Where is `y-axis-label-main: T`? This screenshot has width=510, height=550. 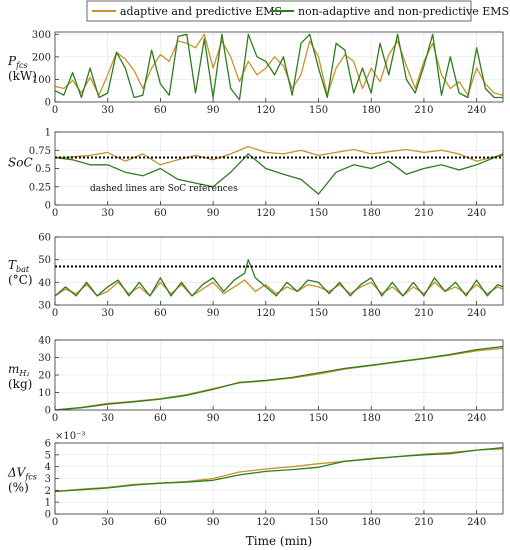
y-axis-label-main: T is located at coordinates (12, 265).